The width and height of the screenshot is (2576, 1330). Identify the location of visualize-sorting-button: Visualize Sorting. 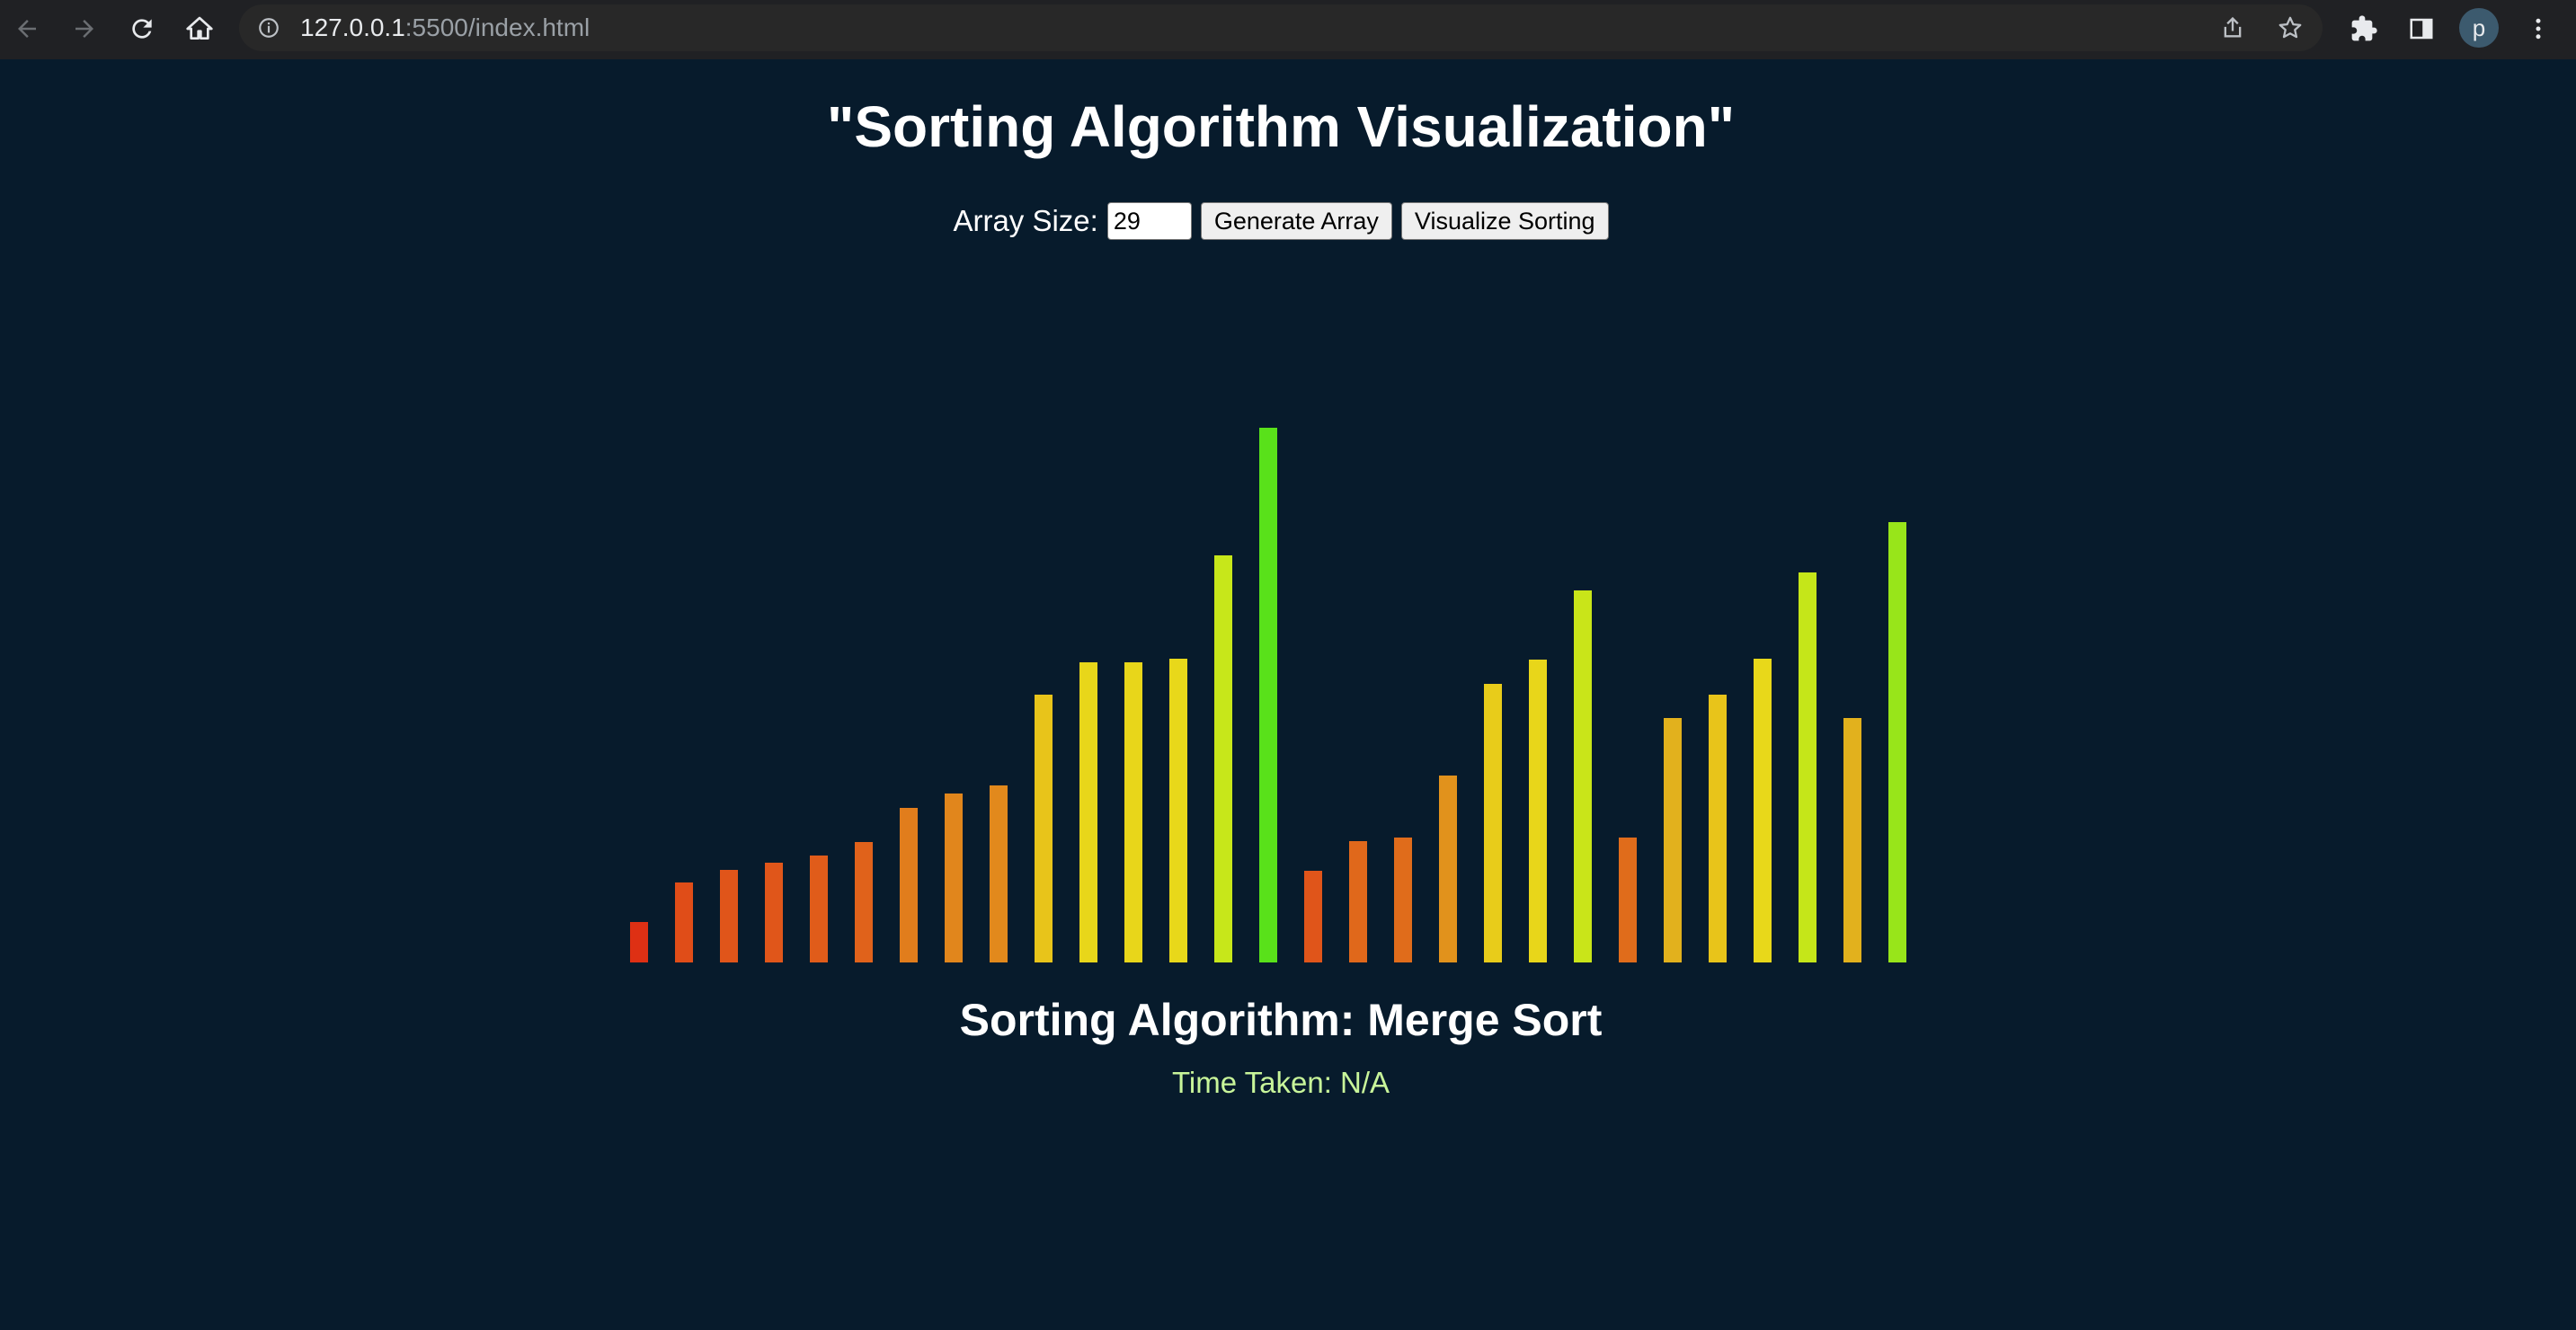
(1504, 221).